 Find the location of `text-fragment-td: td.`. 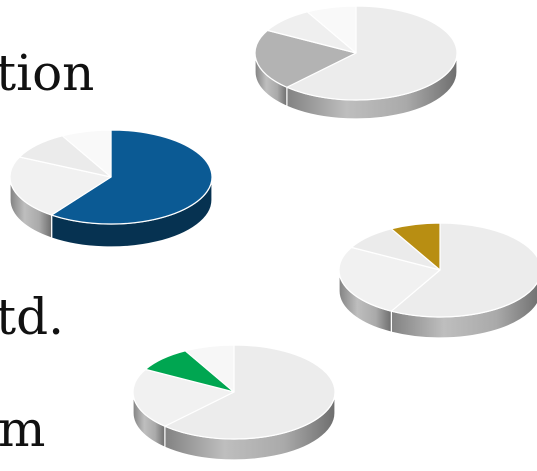

text-fragment-td: td. is located at coordinates (32, 317).